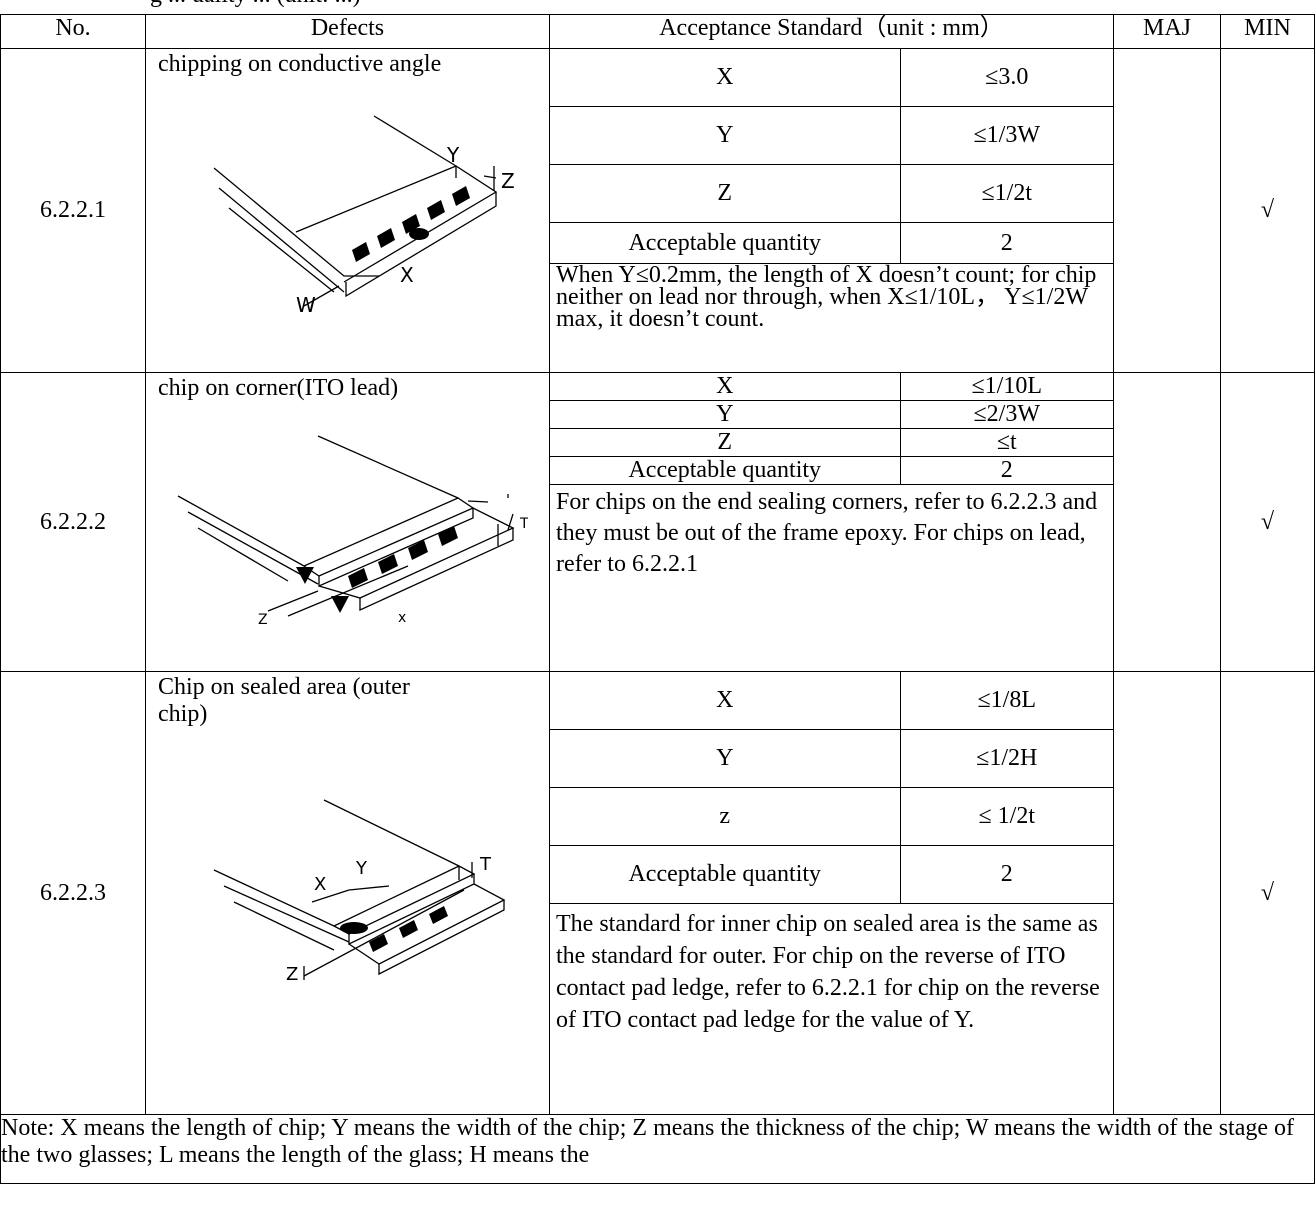  I want to click on chip-diagram-corner-ito-lead: T Z x, so click(352, 530).